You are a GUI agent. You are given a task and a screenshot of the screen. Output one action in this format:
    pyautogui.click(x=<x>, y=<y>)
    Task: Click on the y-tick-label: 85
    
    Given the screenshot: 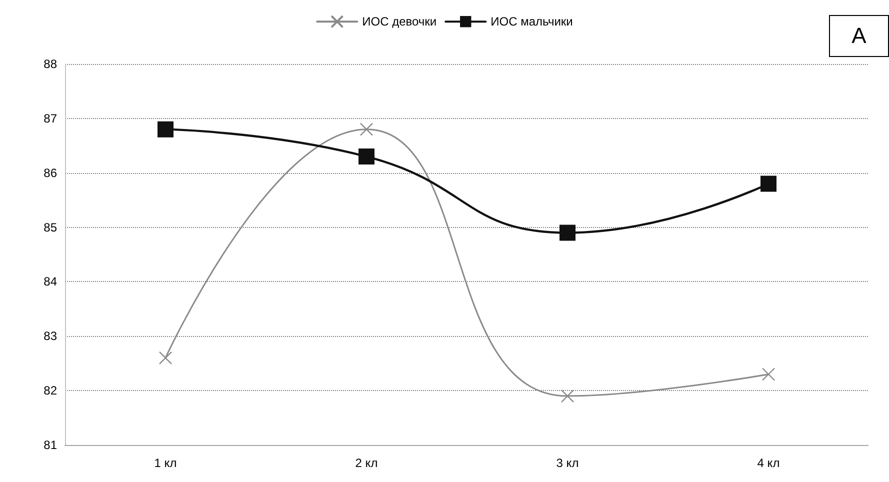 What is the action you would take?
    pyautogui.click(x=51, y=227)
    